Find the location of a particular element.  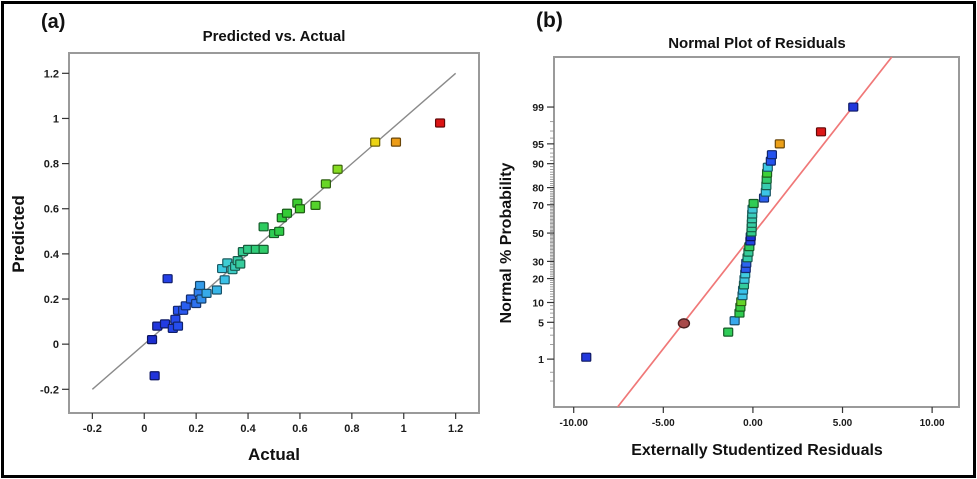

y-axis-tick-label: 0.6 is located at coordinates (51, 210).